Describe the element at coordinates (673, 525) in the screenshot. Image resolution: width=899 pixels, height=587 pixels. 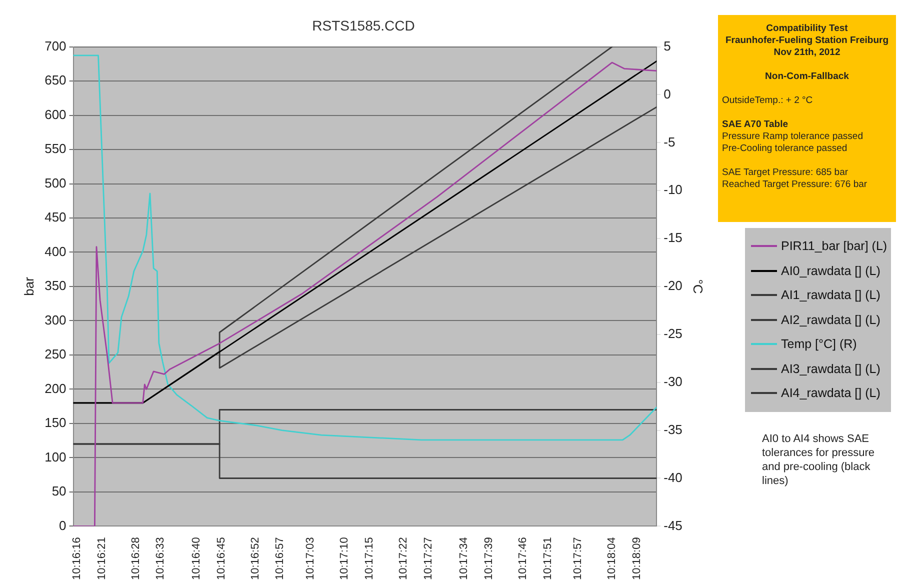
I see `y2-tick-label: -45` at that location.